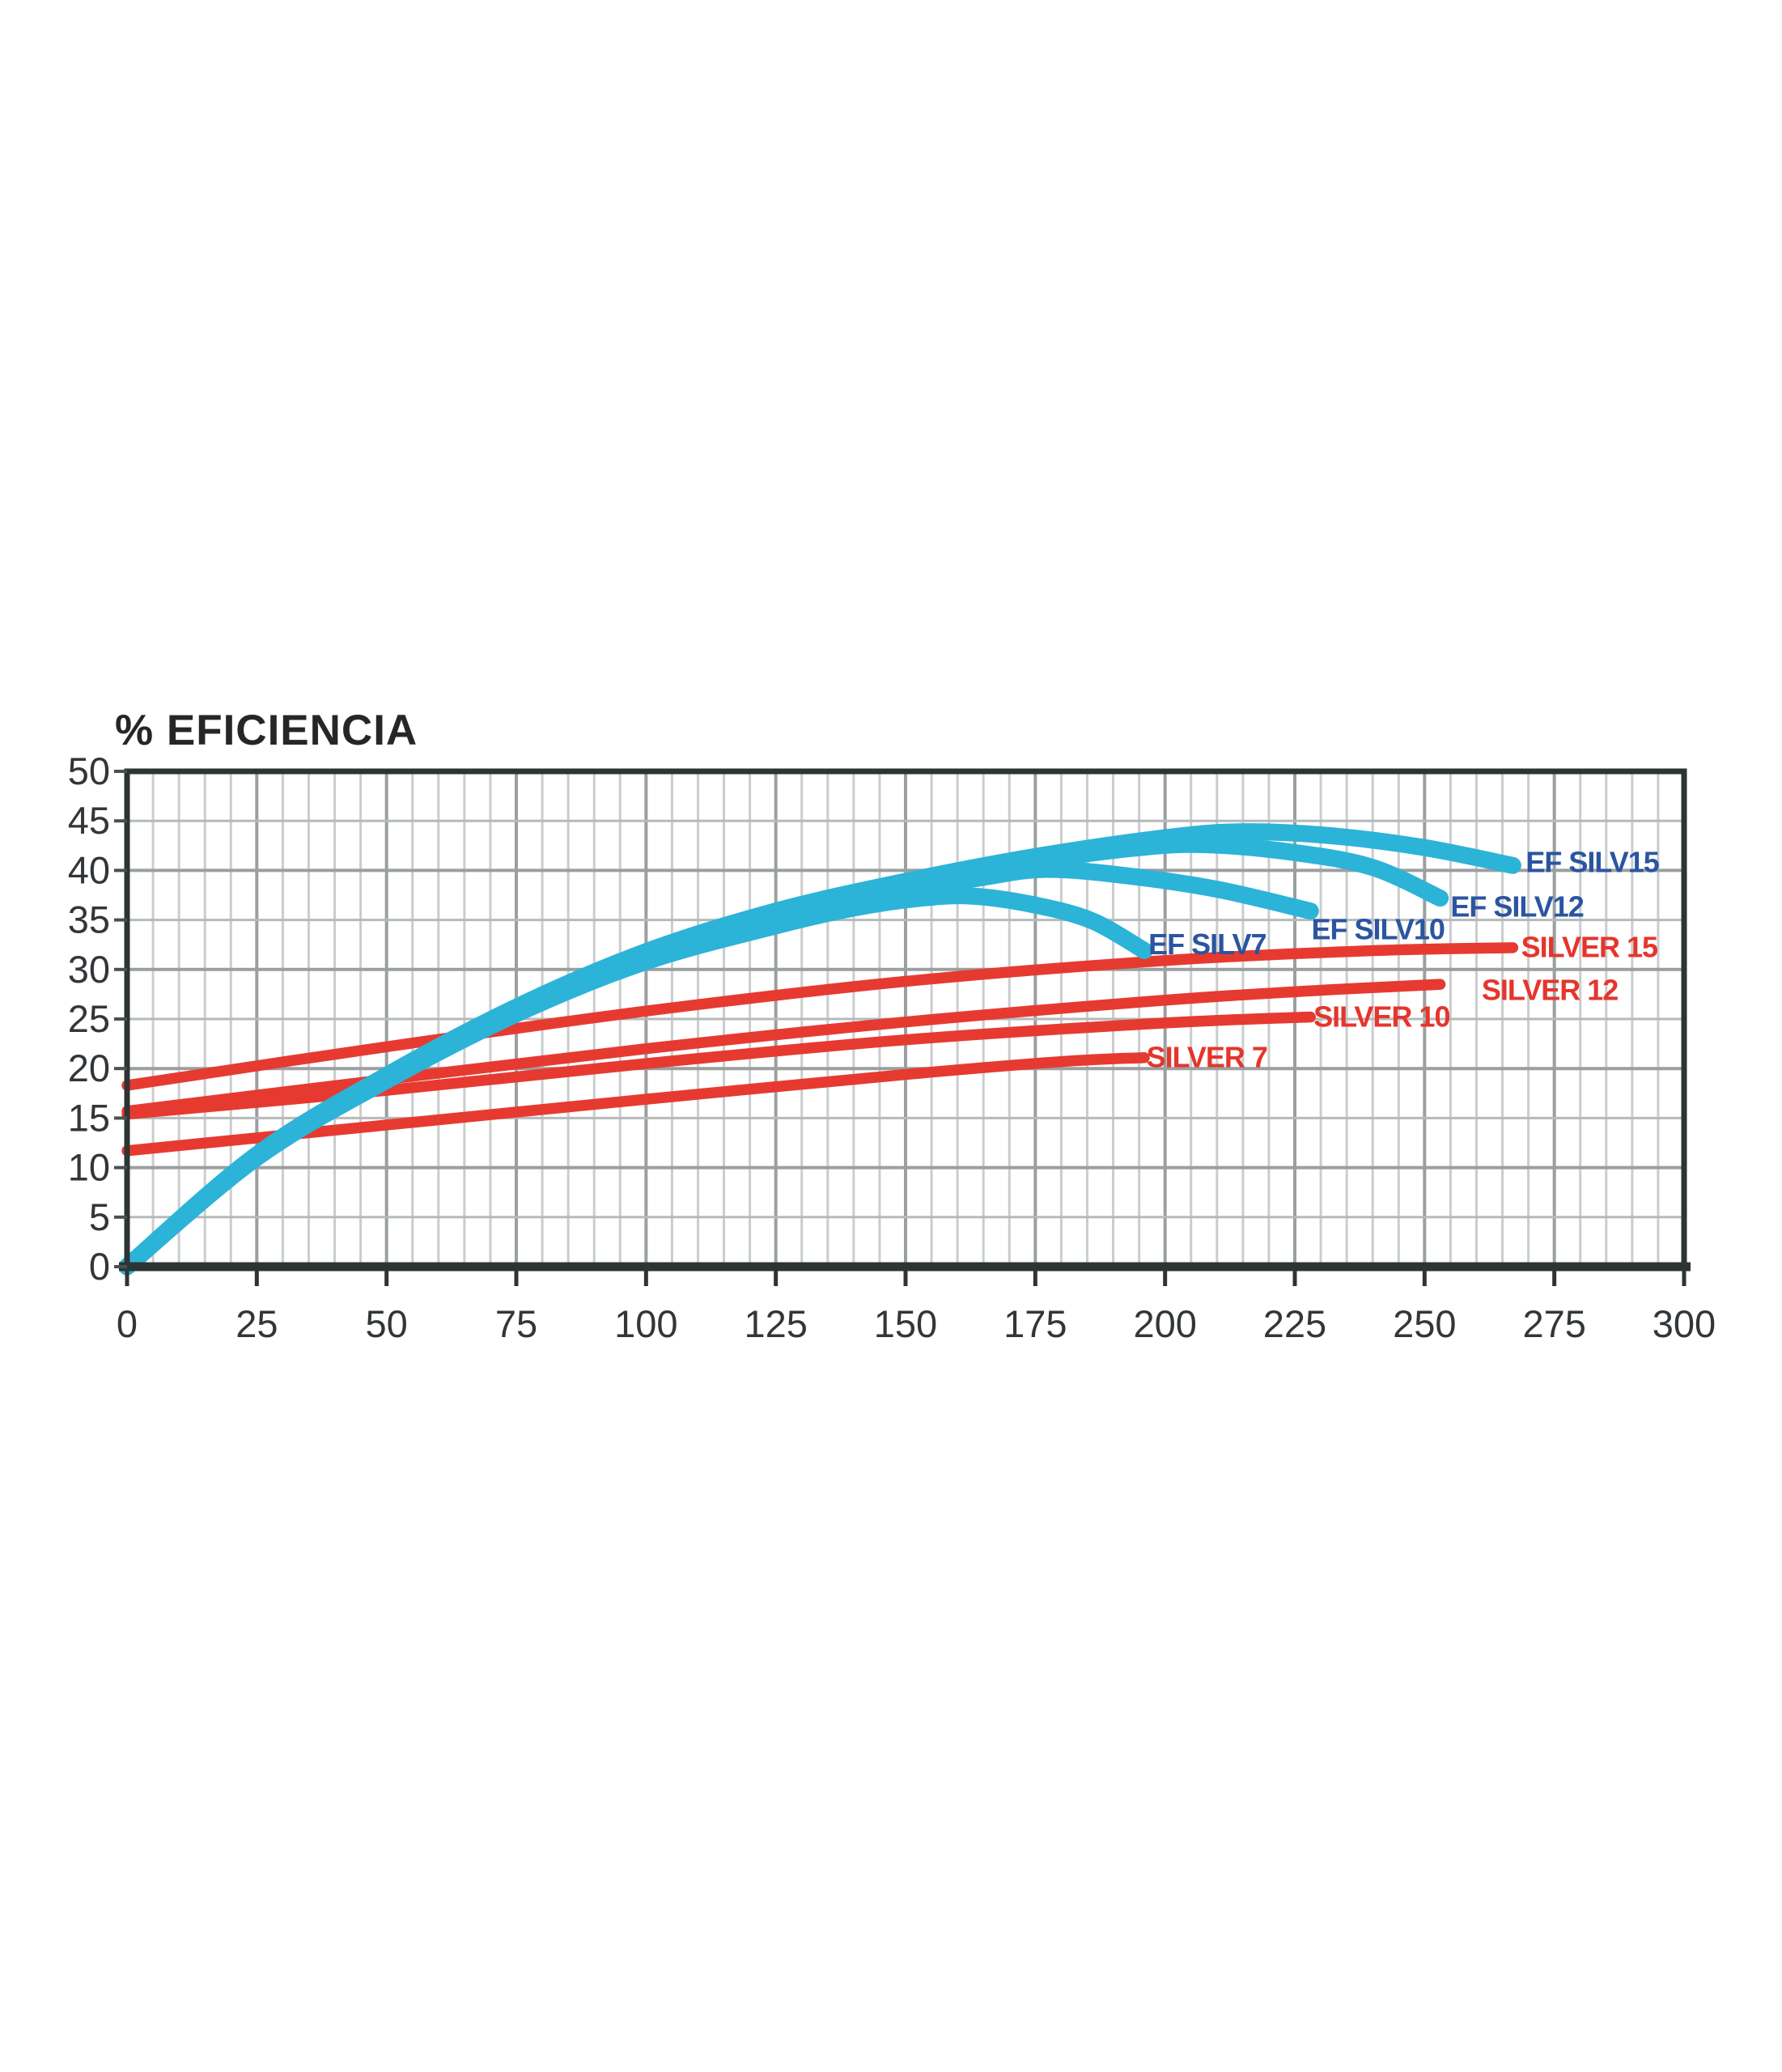 This screenshot has height=2072, width=1782. What do you see at coordinates (89, 919) in the screenshot?
I see `y-tick-label: 35` at bounding box center [89, 919].